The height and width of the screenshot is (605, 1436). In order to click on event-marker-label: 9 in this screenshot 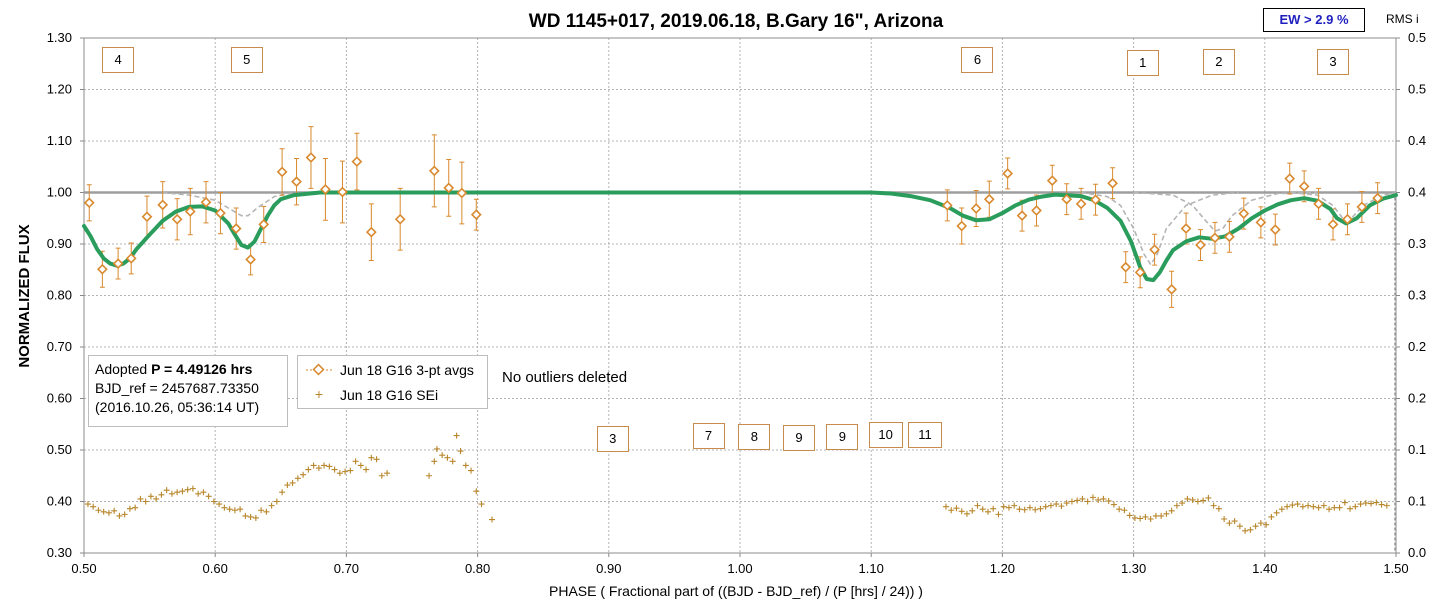, I will do `click(799, 438)`.